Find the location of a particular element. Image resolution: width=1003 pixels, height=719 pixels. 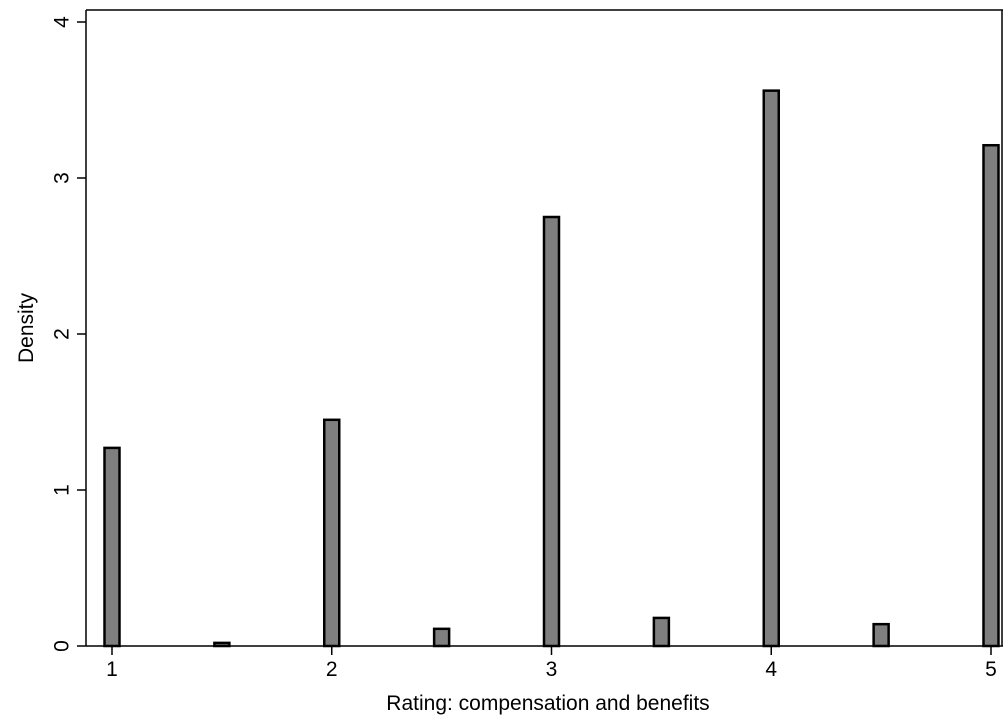

y-tick-label: 3 is located at coordinates (62, 178).